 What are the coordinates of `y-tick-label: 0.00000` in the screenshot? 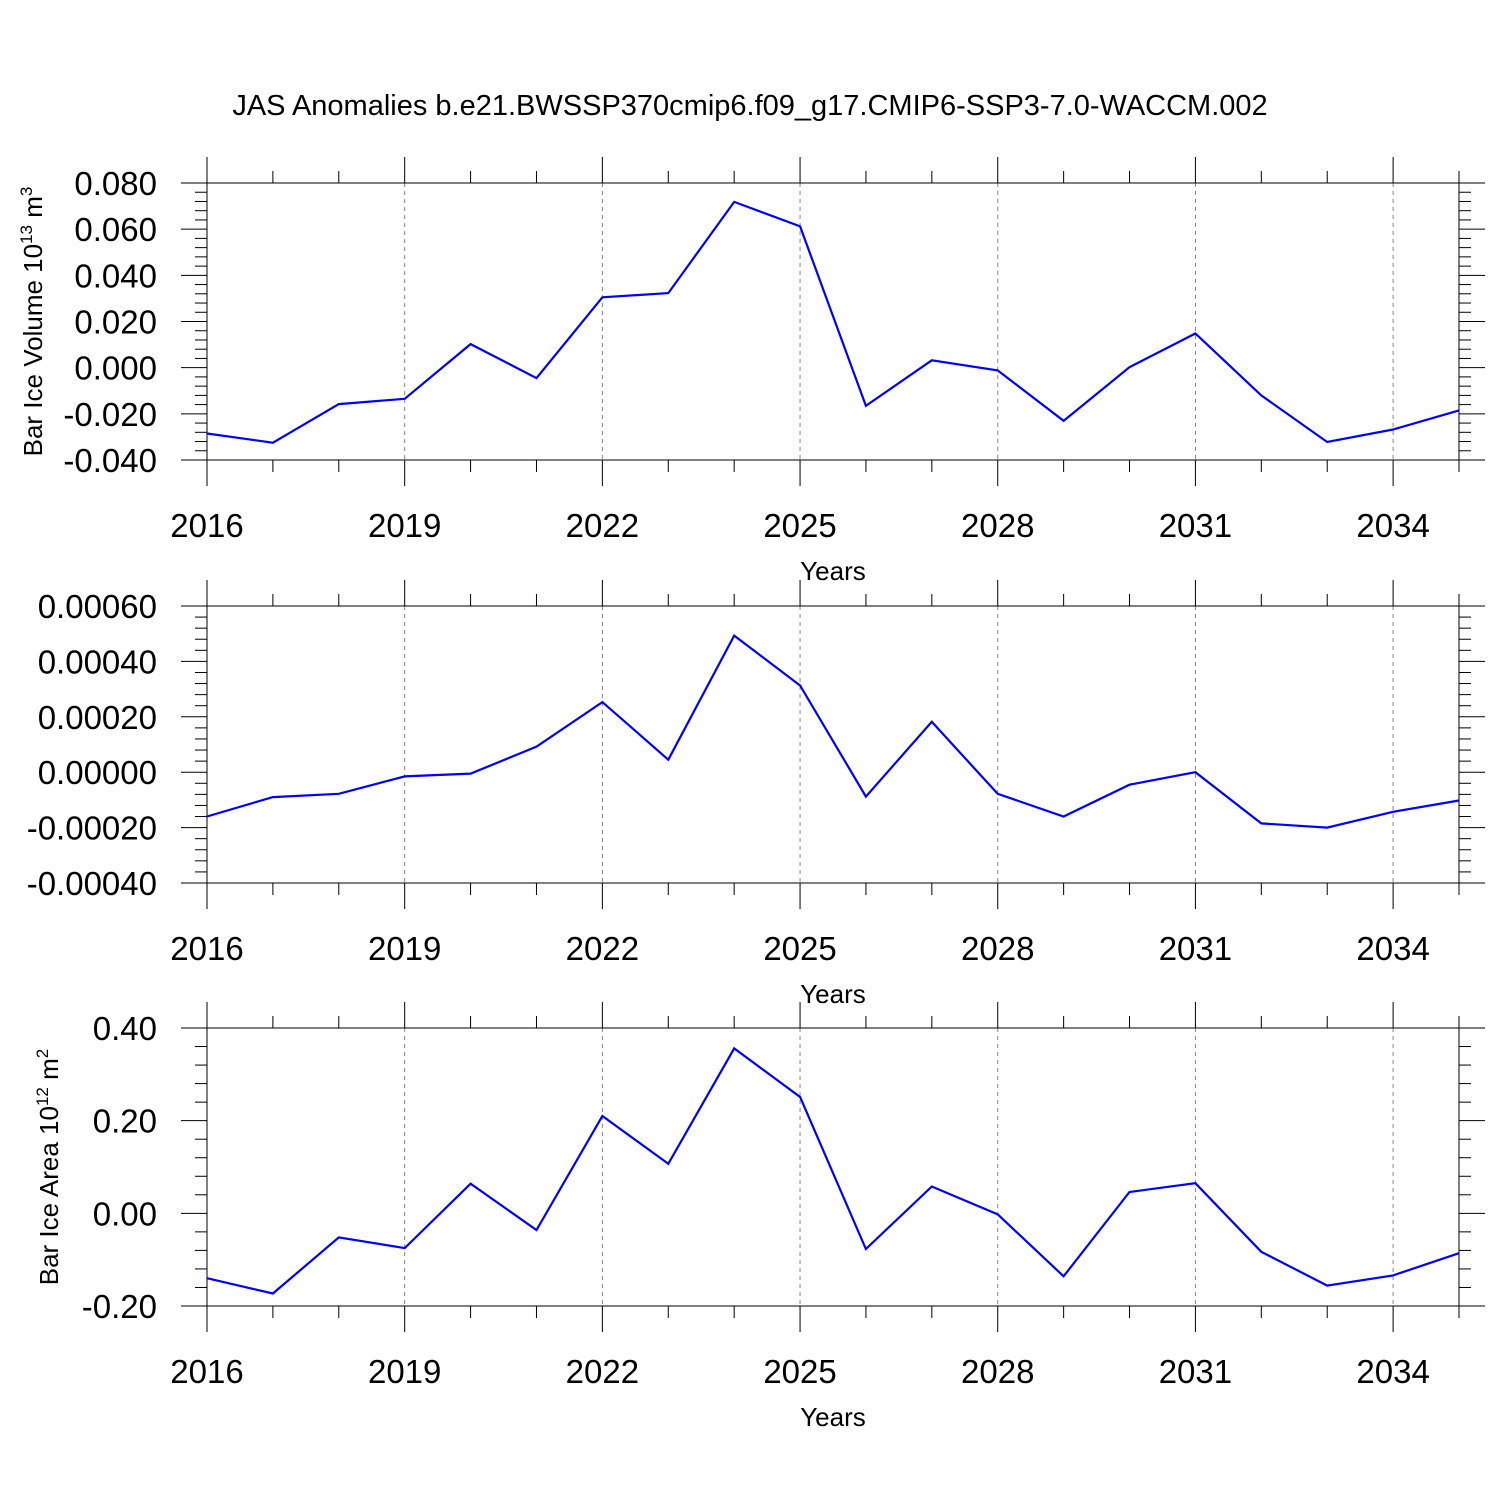 It's located at (97, 772).